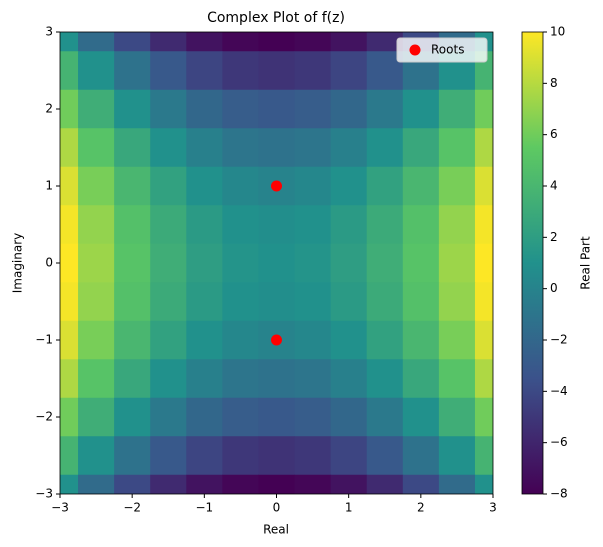  I want to click on y-axis-label: Imaginary, so click(18, 263).